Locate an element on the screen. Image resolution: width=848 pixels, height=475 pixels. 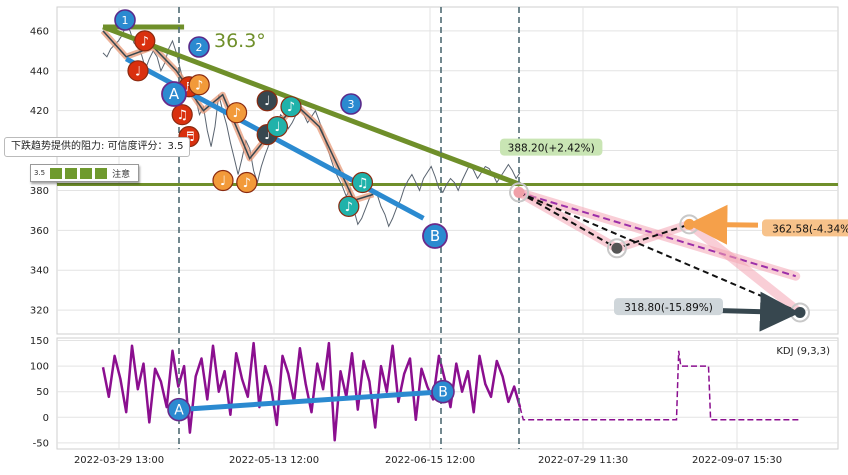
price-ytick-label: 420 is located at coordinates (39, 111).